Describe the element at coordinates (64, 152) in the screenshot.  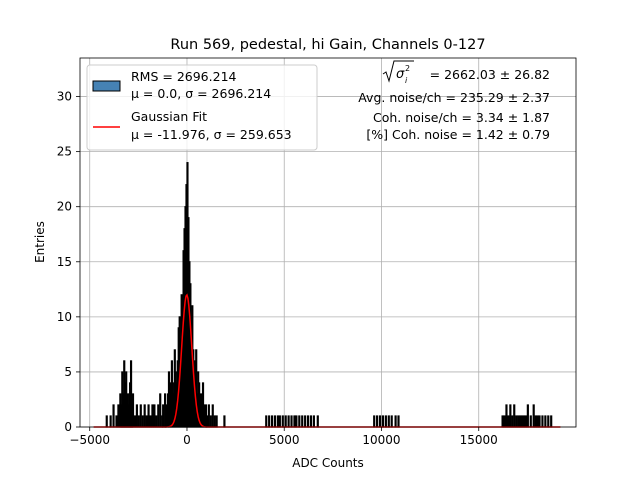
I see `y-tick-label: 25` at that location.